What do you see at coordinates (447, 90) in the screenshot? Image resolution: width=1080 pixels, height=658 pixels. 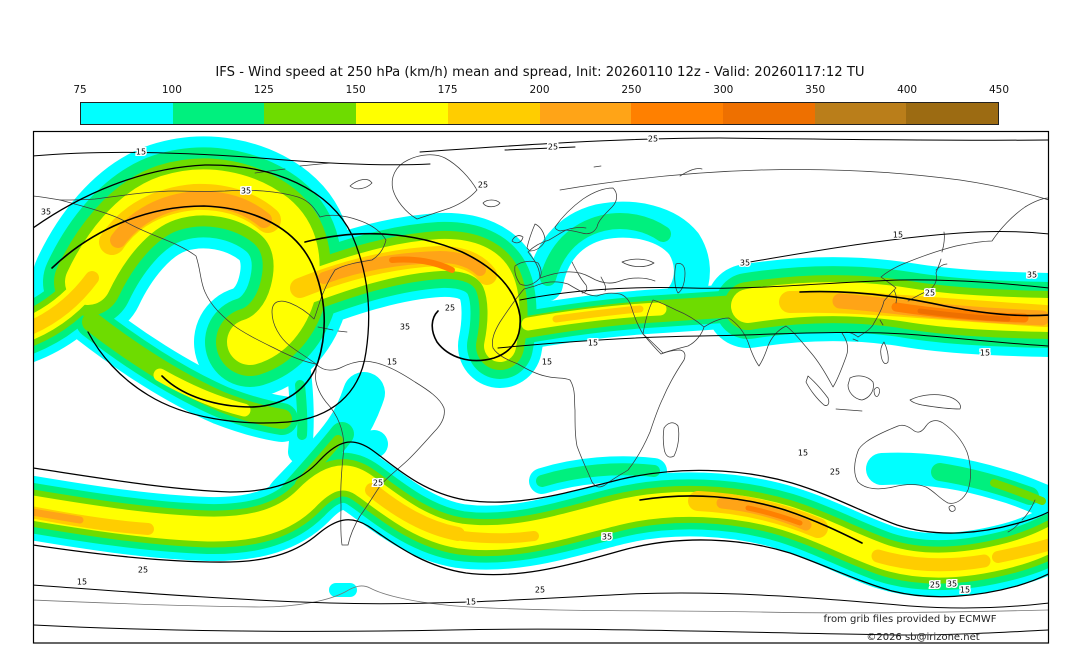 I see `colorbar-tick-label: 175` at bounding box center [447, 90].